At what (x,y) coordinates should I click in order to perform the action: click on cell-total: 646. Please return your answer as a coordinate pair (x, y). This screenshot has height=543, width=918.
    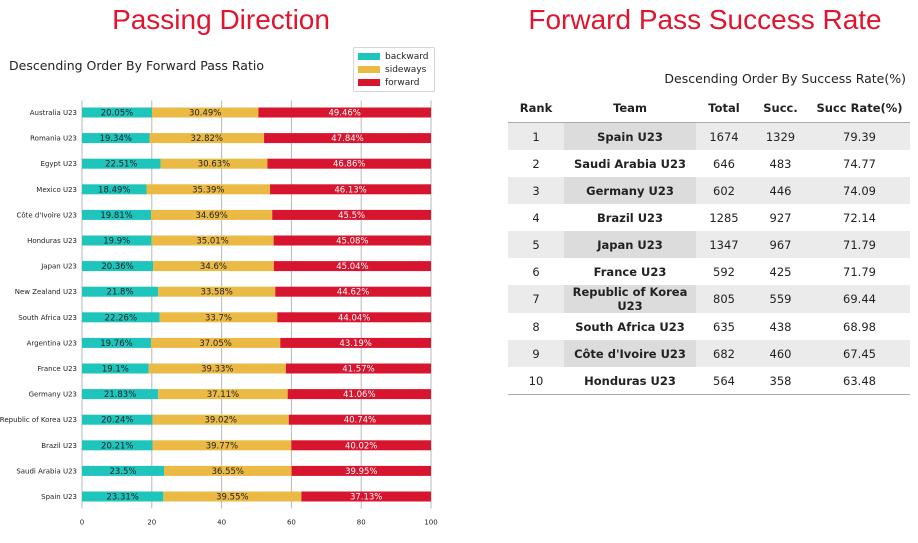
    Looking at the image, I should click on (724, 163).